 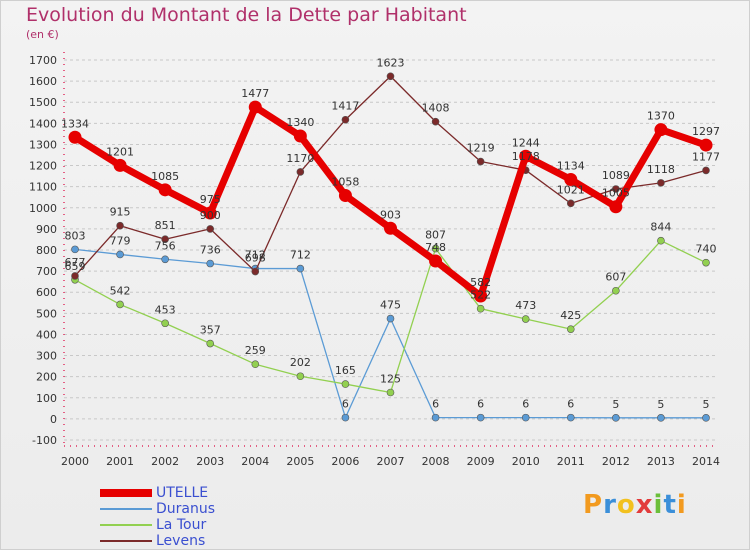 What do you see at coordinates (661, 116) in the screenshot?
I see `data-label: 1370` at bounding box center [661, 116].